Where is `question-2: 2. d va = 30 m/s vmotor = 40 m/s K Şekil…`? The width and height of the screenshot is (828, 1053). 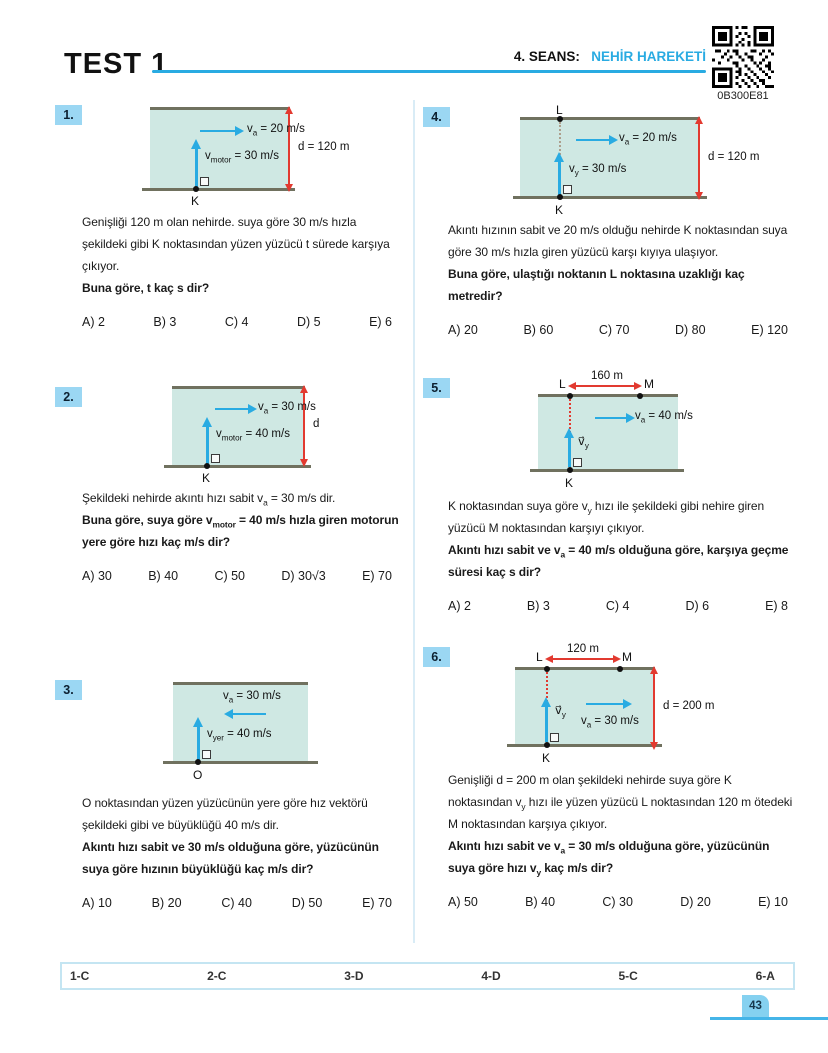
question-2: 2. d va = 30 m/s vmotor = 40 m/s K Şekil… is located at coordinates (227, 484).